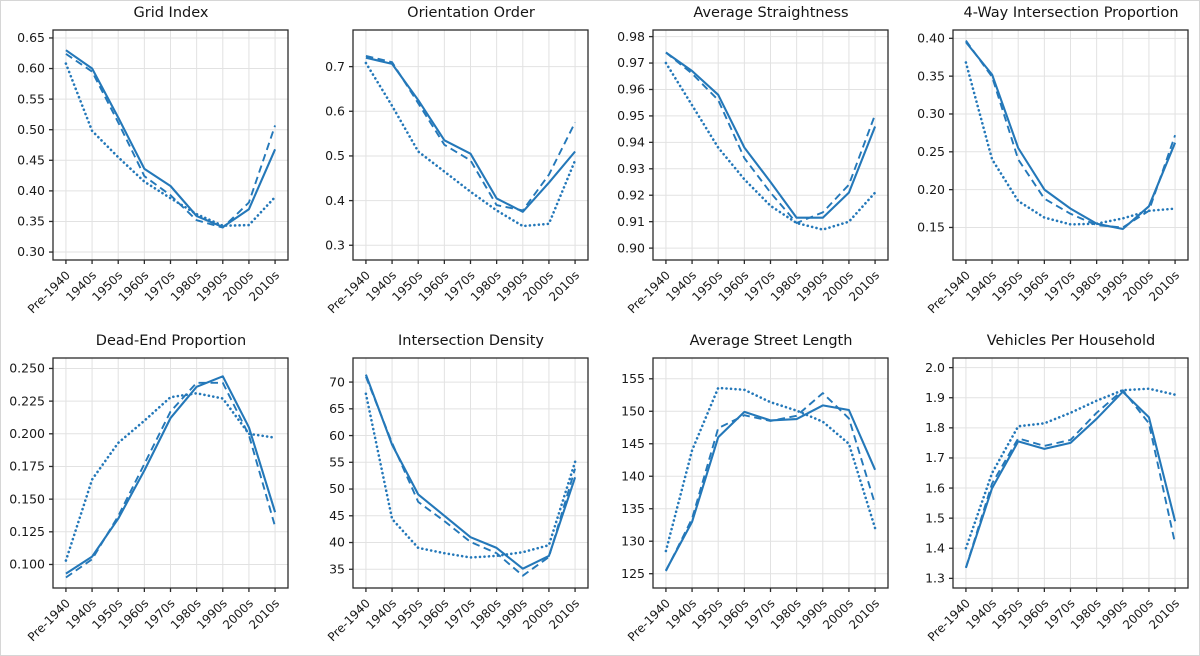 This screenshot has width=1200, height=656. Describe the element at coordinates (337, 488) in the screenshot. I see `y-tick-label: 50` at that location.